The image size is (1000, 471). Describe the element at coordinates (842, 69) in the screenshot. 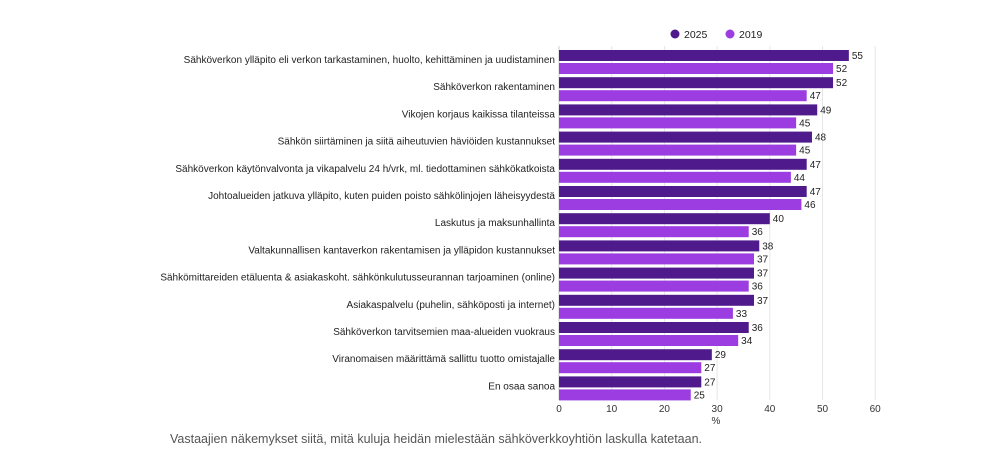

I see `value-label-2019: 52` at that location.